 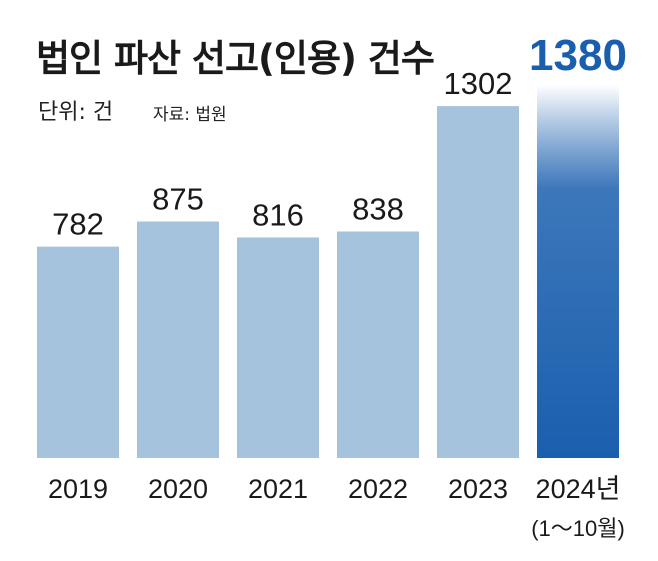 I want to click on category-label-2023: 2023, so click(x=478, y=489).